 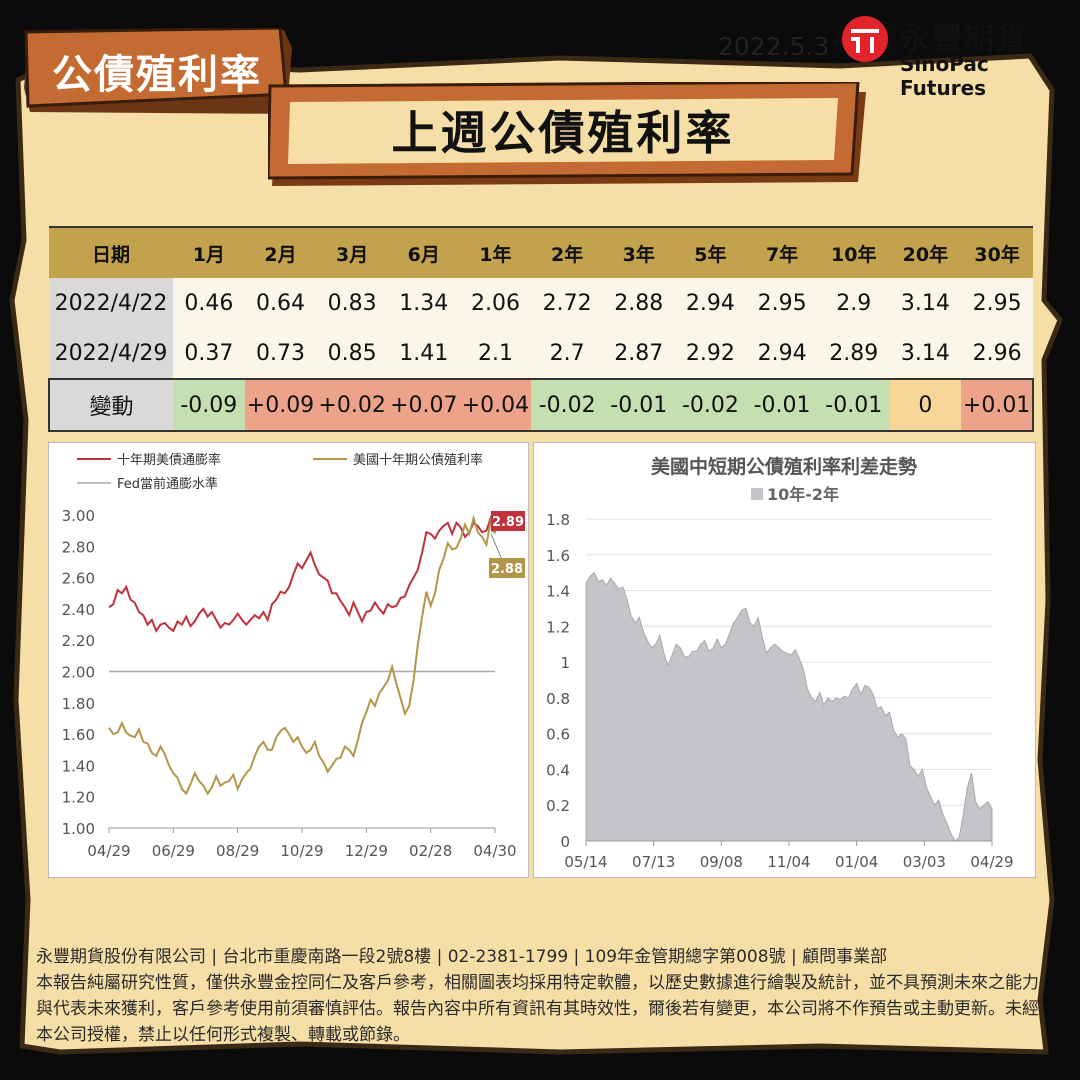 I want to click on yield-series-line, so click(x=302, y=655).